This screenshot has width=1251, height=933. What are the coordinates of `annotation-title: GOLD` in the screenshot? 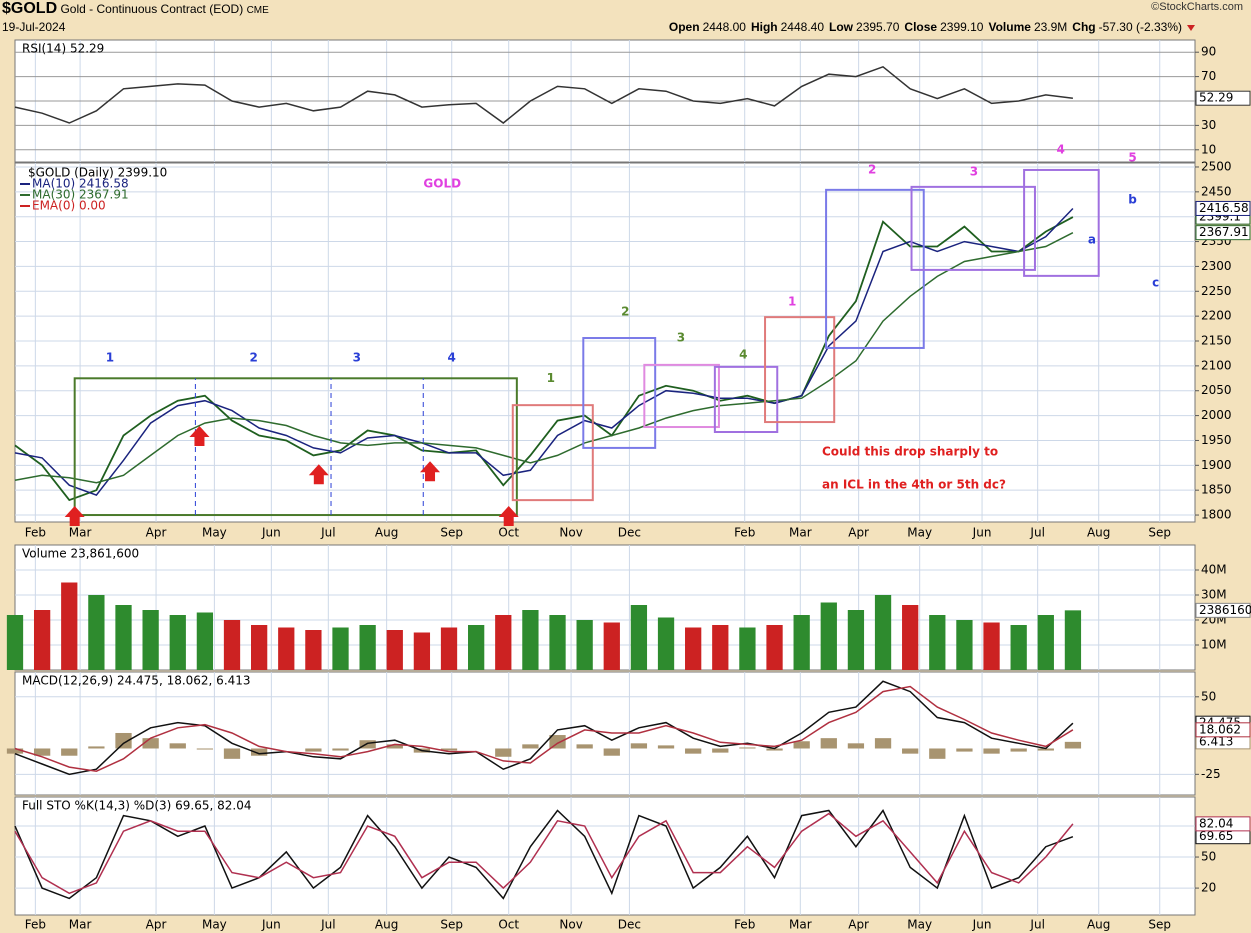 It's located at (442, 183).